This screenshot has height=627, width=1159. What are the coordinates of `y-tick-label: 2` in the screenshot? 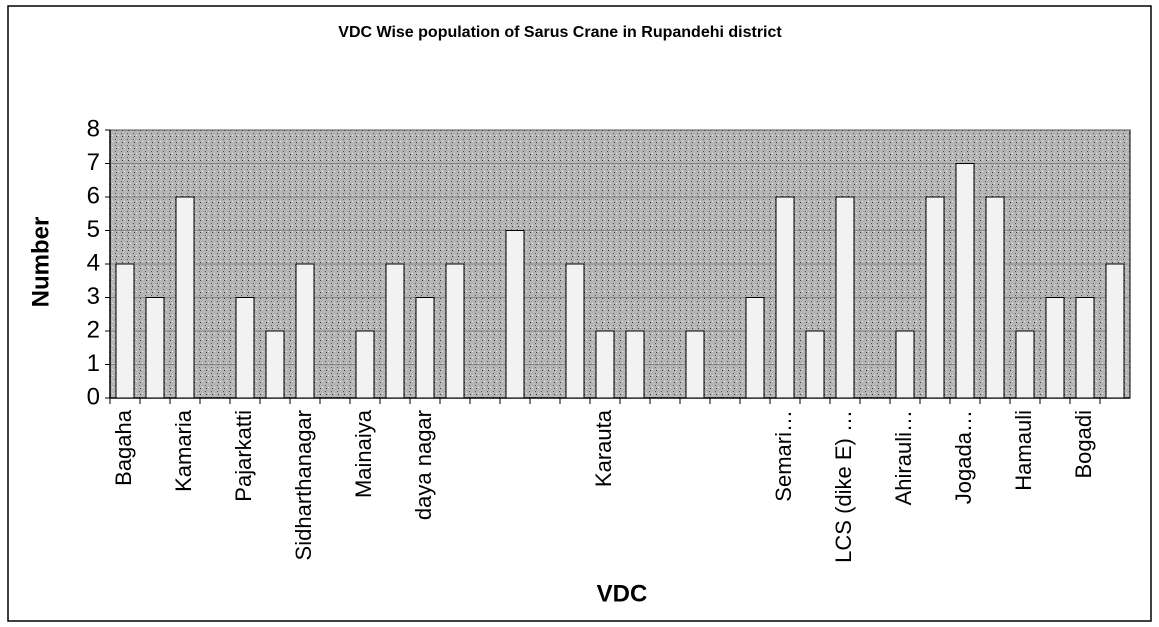 It's located at (93, 329).